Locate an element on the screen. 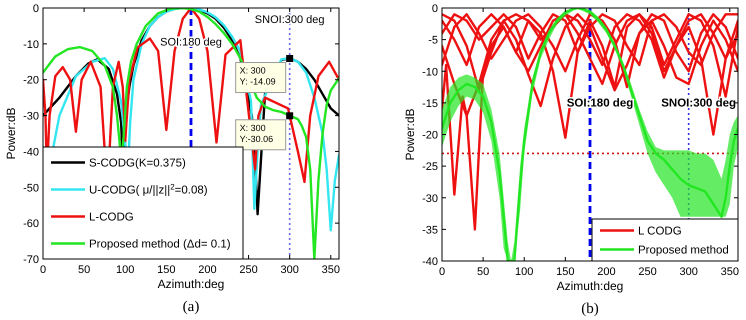 The width and height of the screenshot is (746, 320). text: (a) is located at coordinates (191, 307).